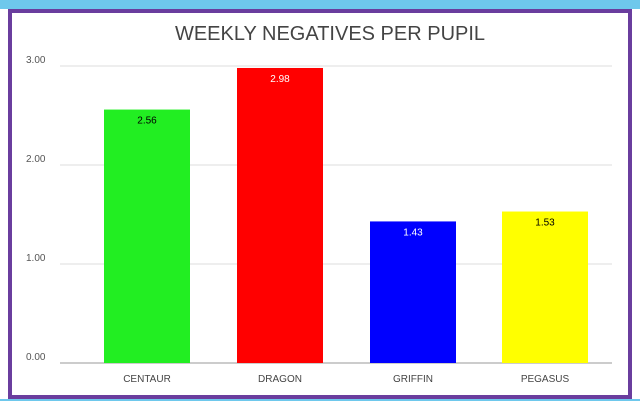 This screenshot has width=640, height=401. What do you see at coordinates (545, 287) in the screenshot?
I see `bar-pegasus` at bounding box center [545, 287].